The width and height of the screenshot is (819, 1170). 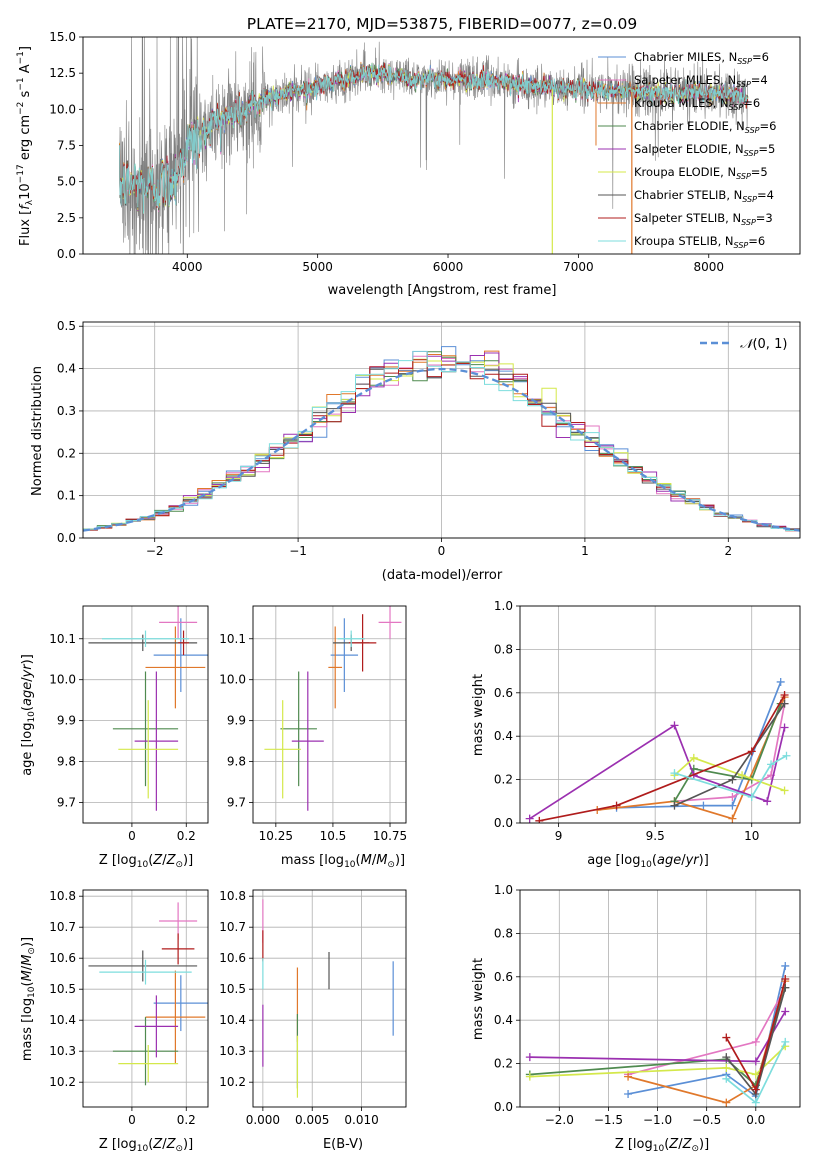 What do you see at coordinates (62, 1051) in the screenshot?
I see `mass-vs-z-ytick-label-1: 10.3` at bounding box center [62, 1051].